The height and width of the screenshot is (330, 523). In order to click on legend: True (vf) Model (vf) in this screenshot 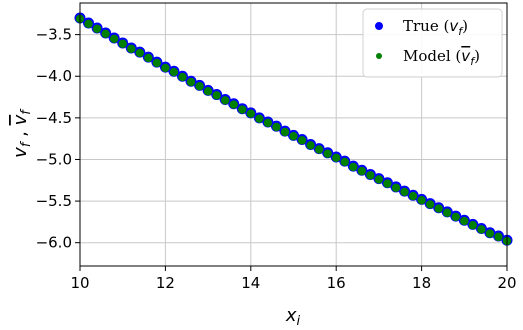, I will do `click(432, 43)`.